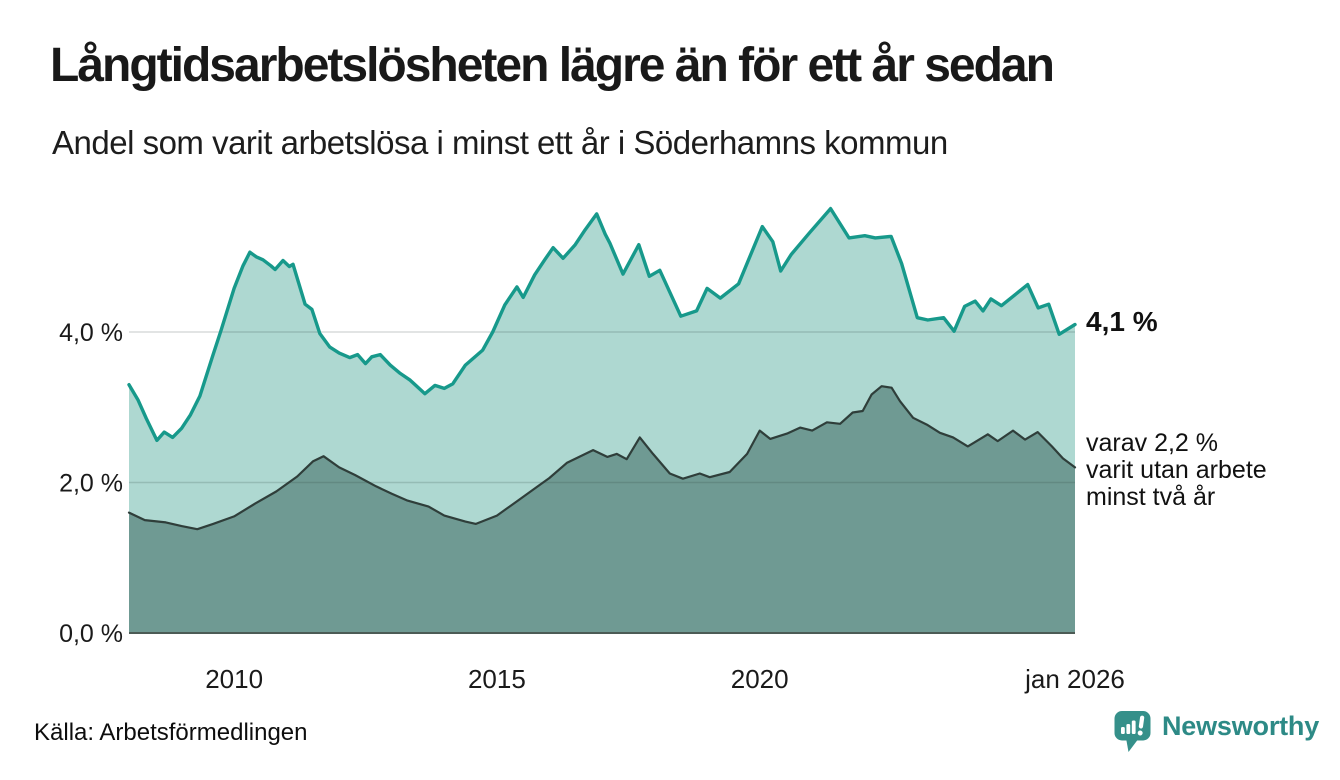 The height and width of the screenshot is (780, 1340). Describe the element at coordinates (91, 634) in the screenshot. I see `y-tick-label: 0,0 %` at that location.